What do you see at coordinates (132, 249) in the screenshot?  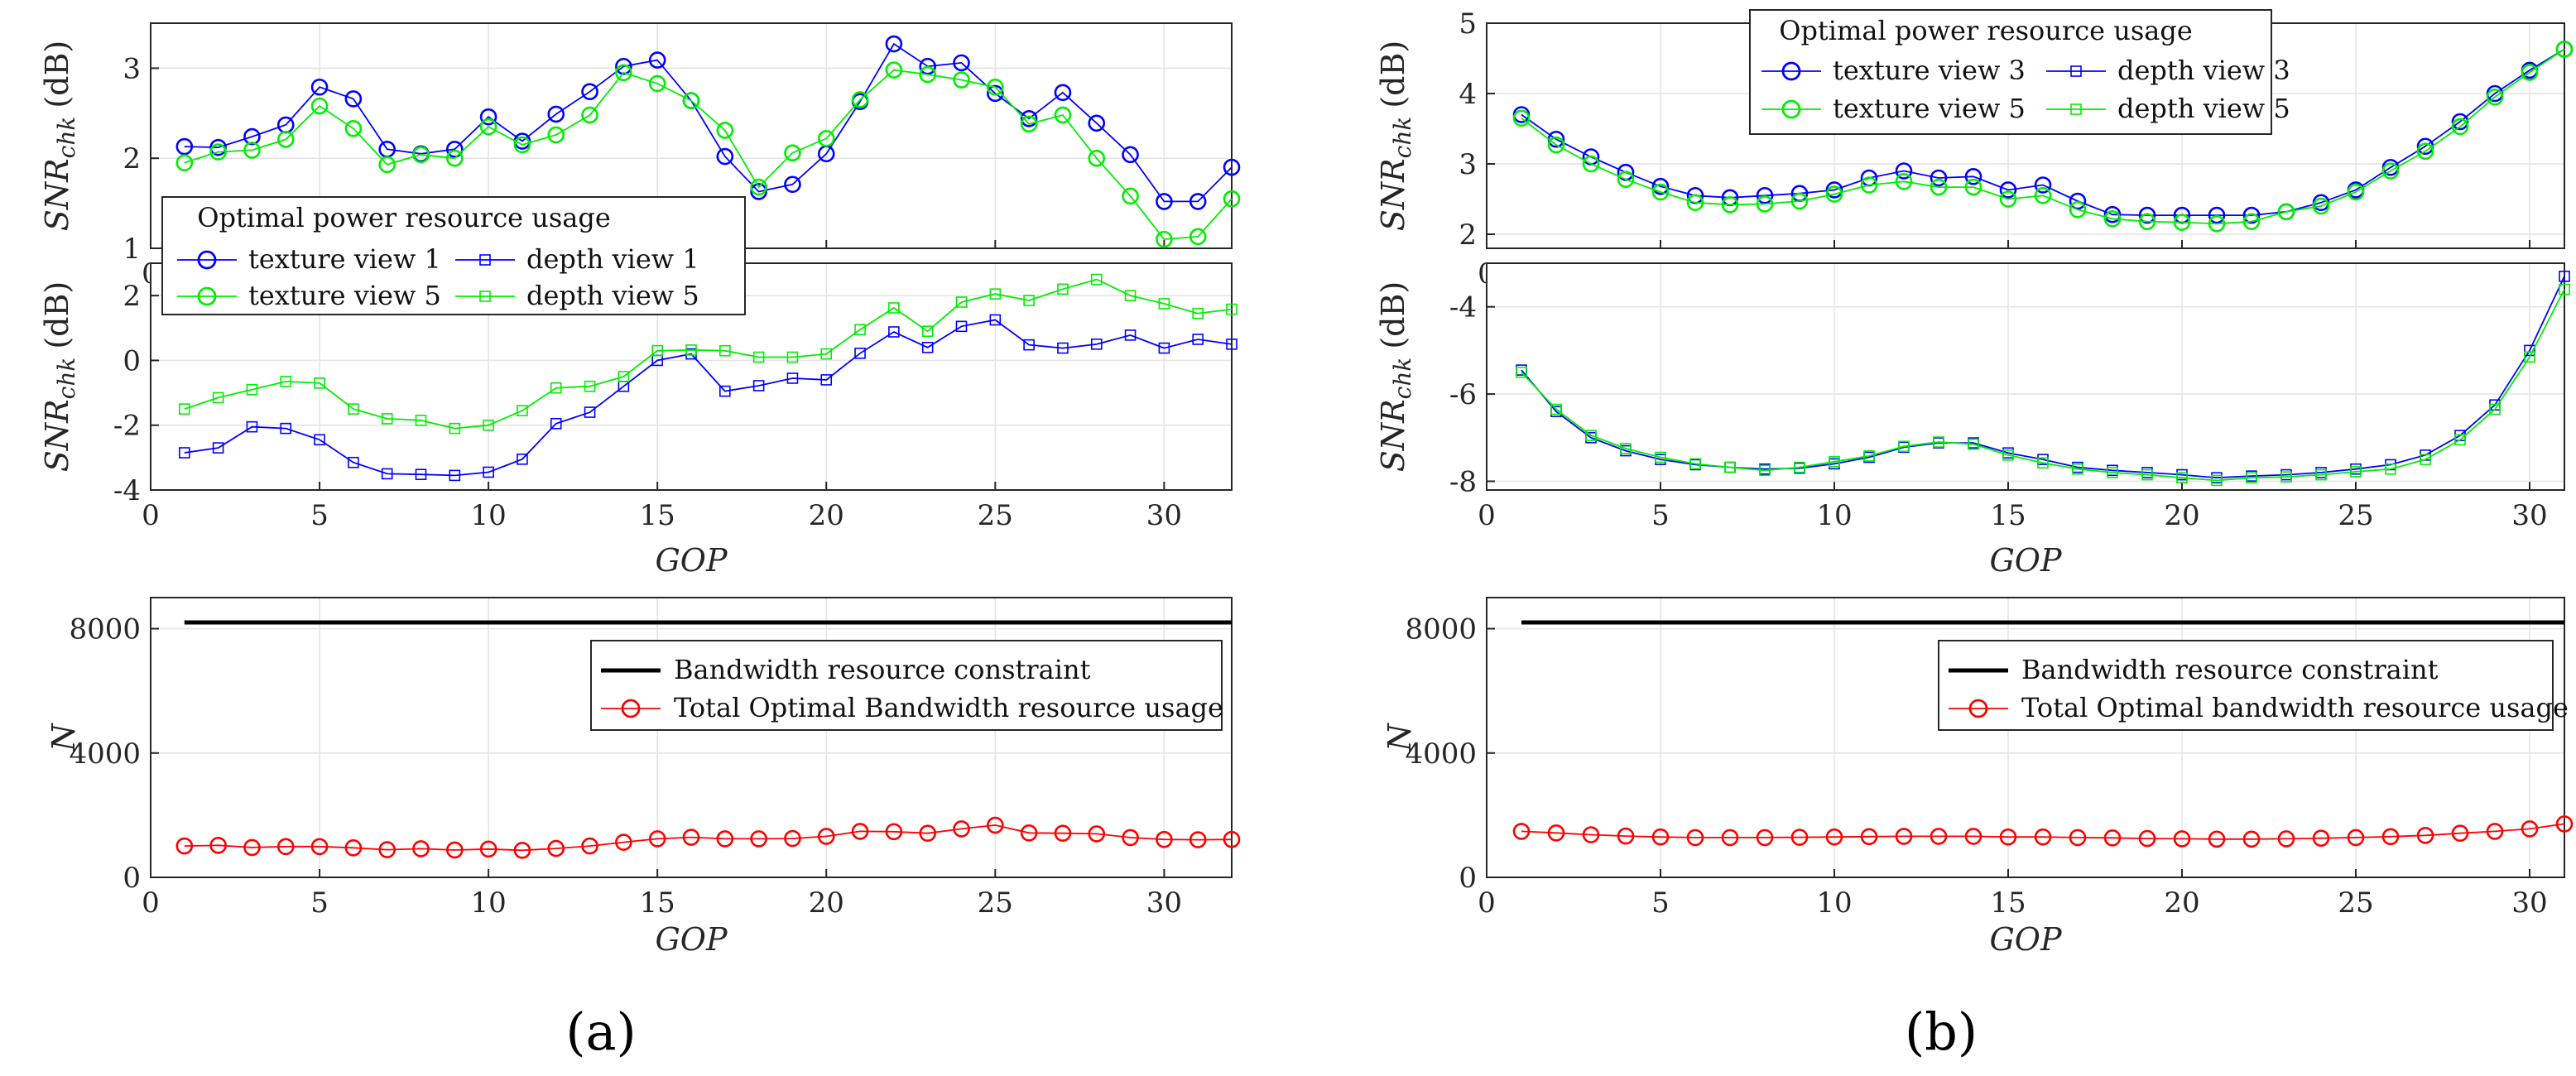 I see `y-tick-label: 1` at bounding box center [132, 249].